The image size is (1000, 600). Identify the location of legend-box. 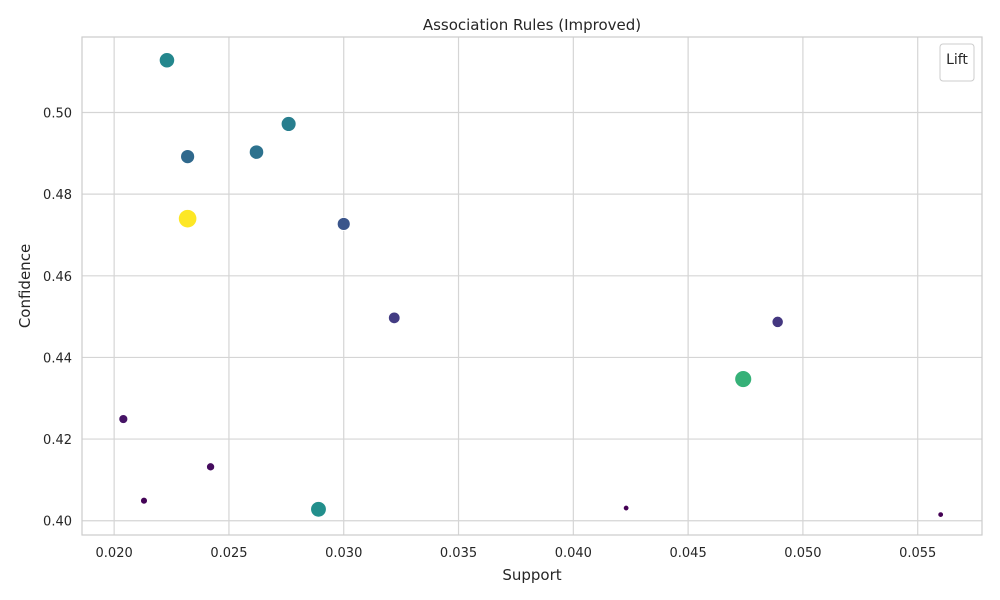
(957, 62).